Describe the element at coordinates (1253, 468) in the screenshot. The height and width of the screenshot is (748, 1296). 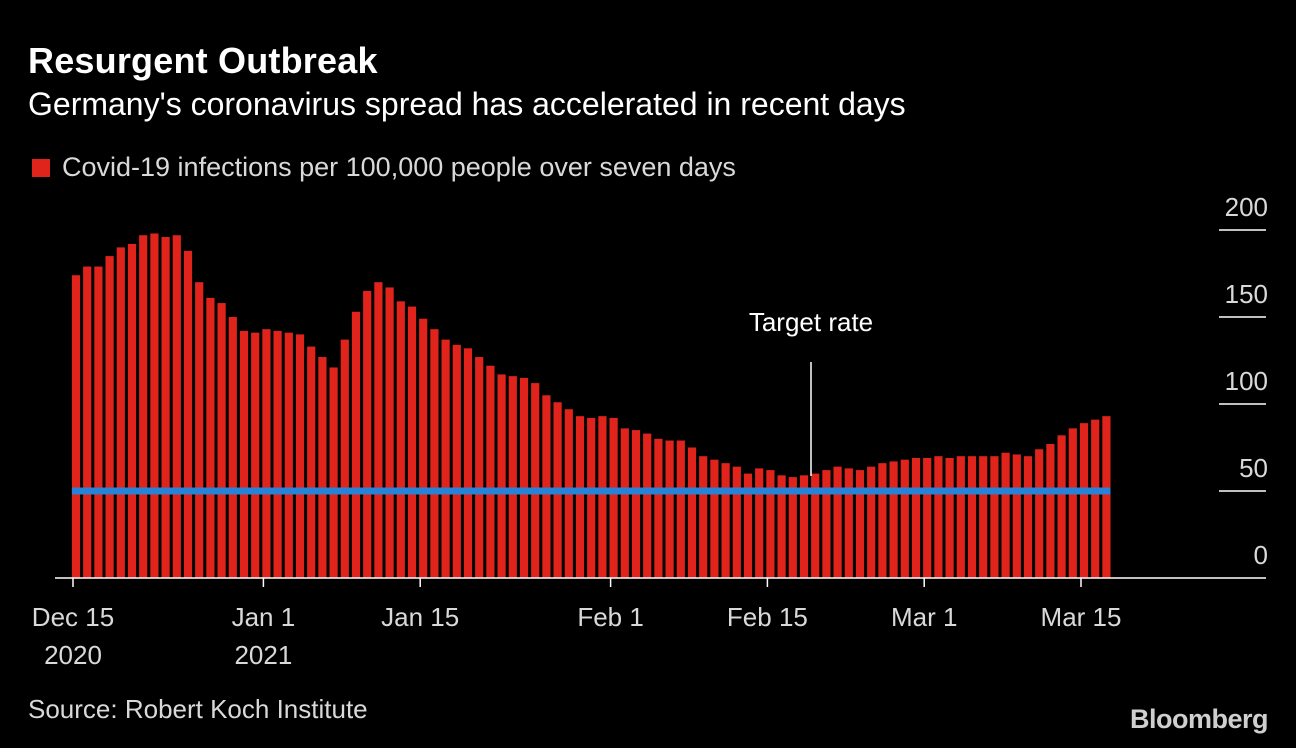
I see `y-tick-label: 50` at that location.